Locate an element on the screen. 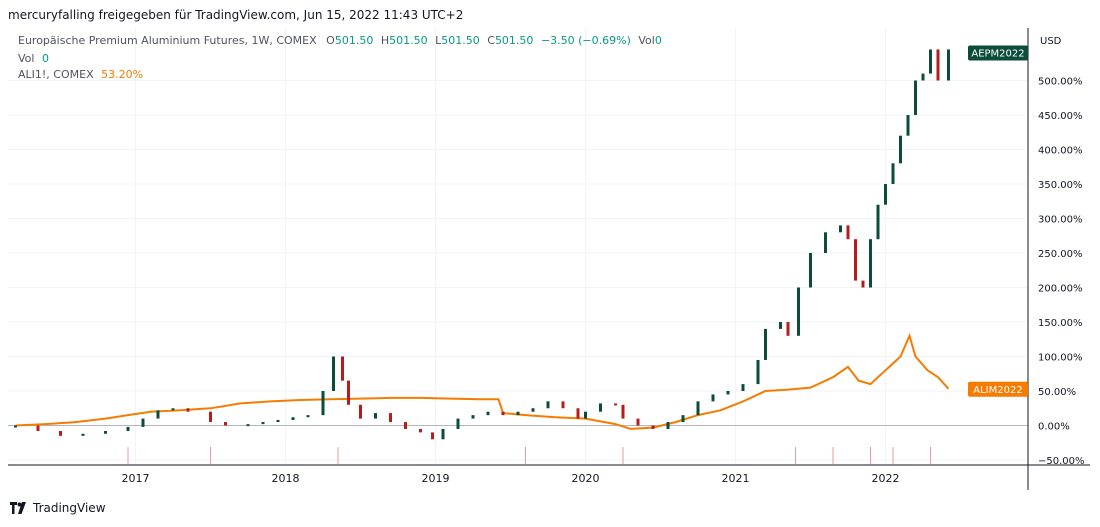 This screenshot has height=527, width=1100. y-tick-label: 300.00% is located at coordinates (1060, 220).